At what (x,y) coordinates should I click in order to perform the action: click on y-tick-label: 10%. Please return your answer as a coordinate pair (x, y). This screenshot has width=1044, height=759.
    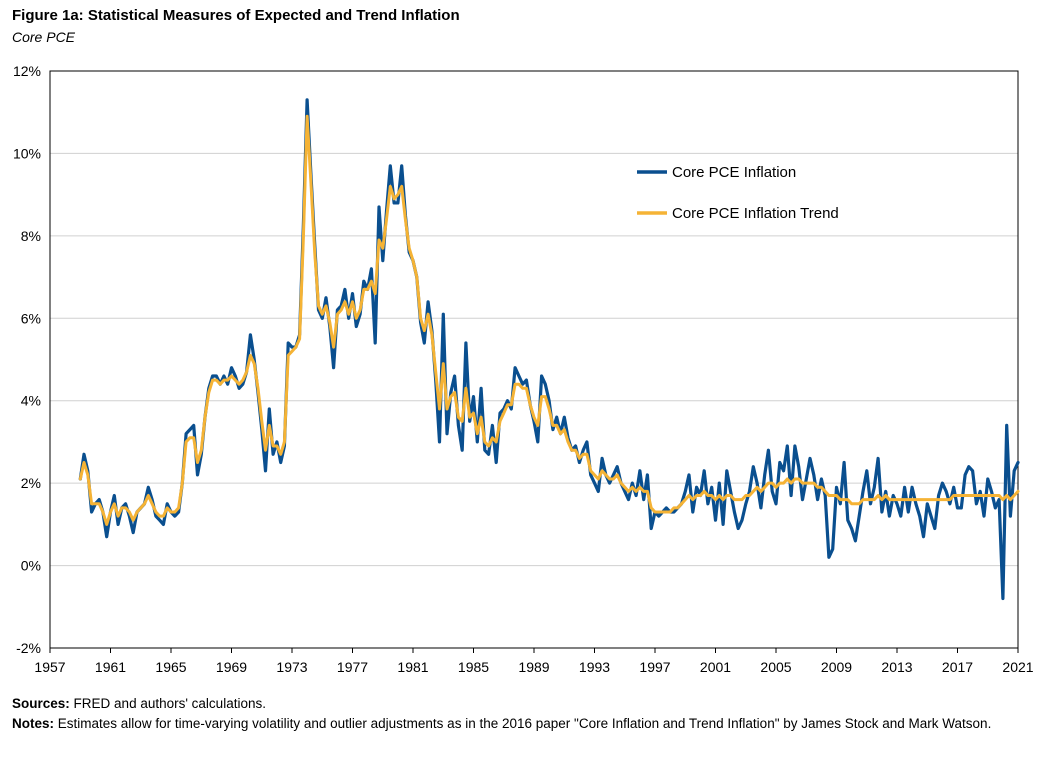
    Looking at the image, I should click on (27, 153).